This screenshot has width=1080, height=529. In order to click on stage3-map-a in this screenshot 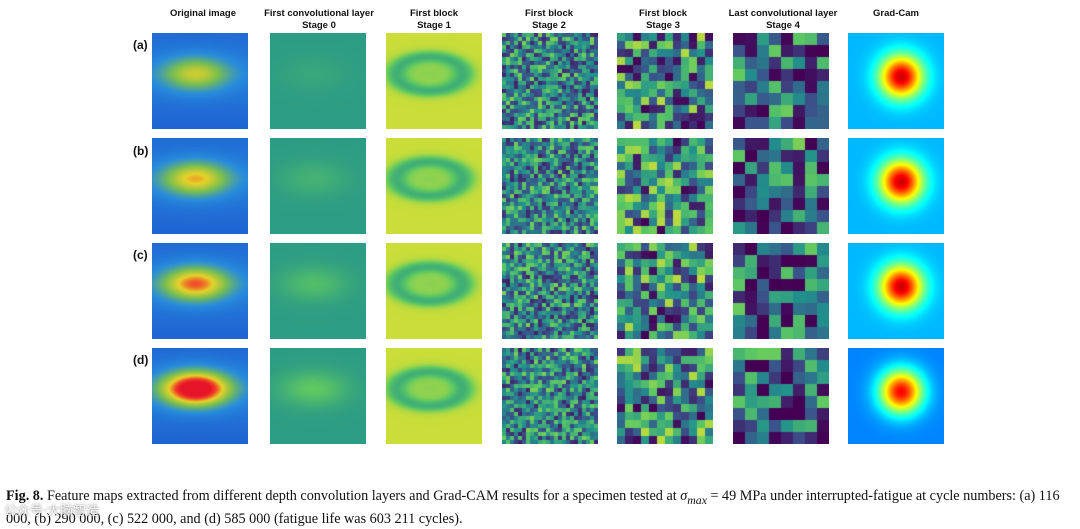, I will do `click(665, 81)`.